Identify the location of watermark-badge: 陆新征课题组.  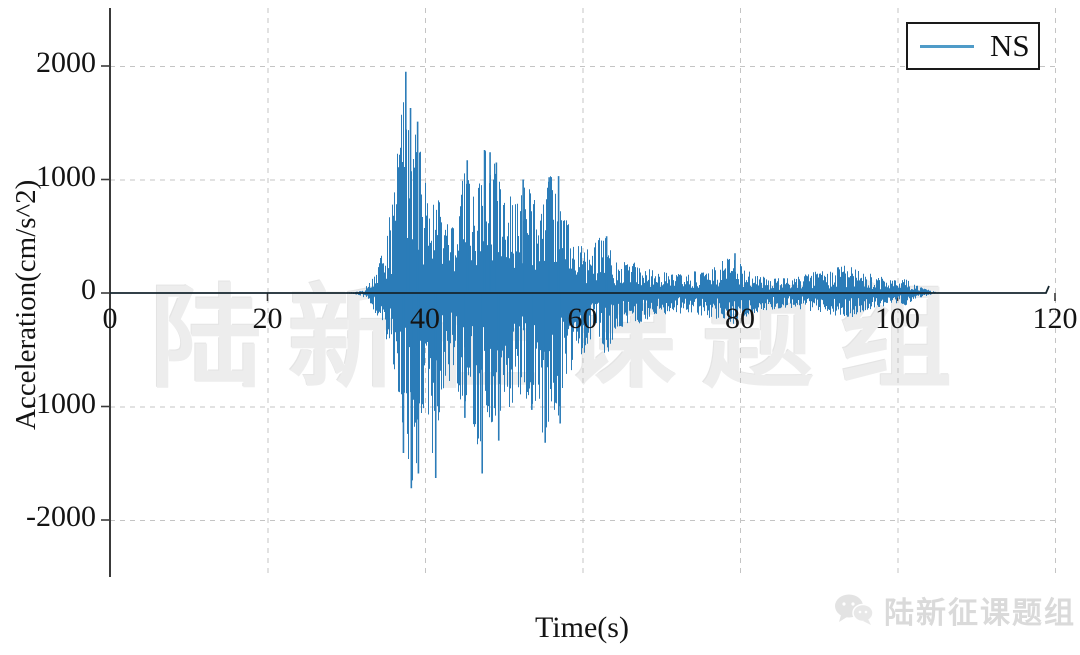
(954, 610).